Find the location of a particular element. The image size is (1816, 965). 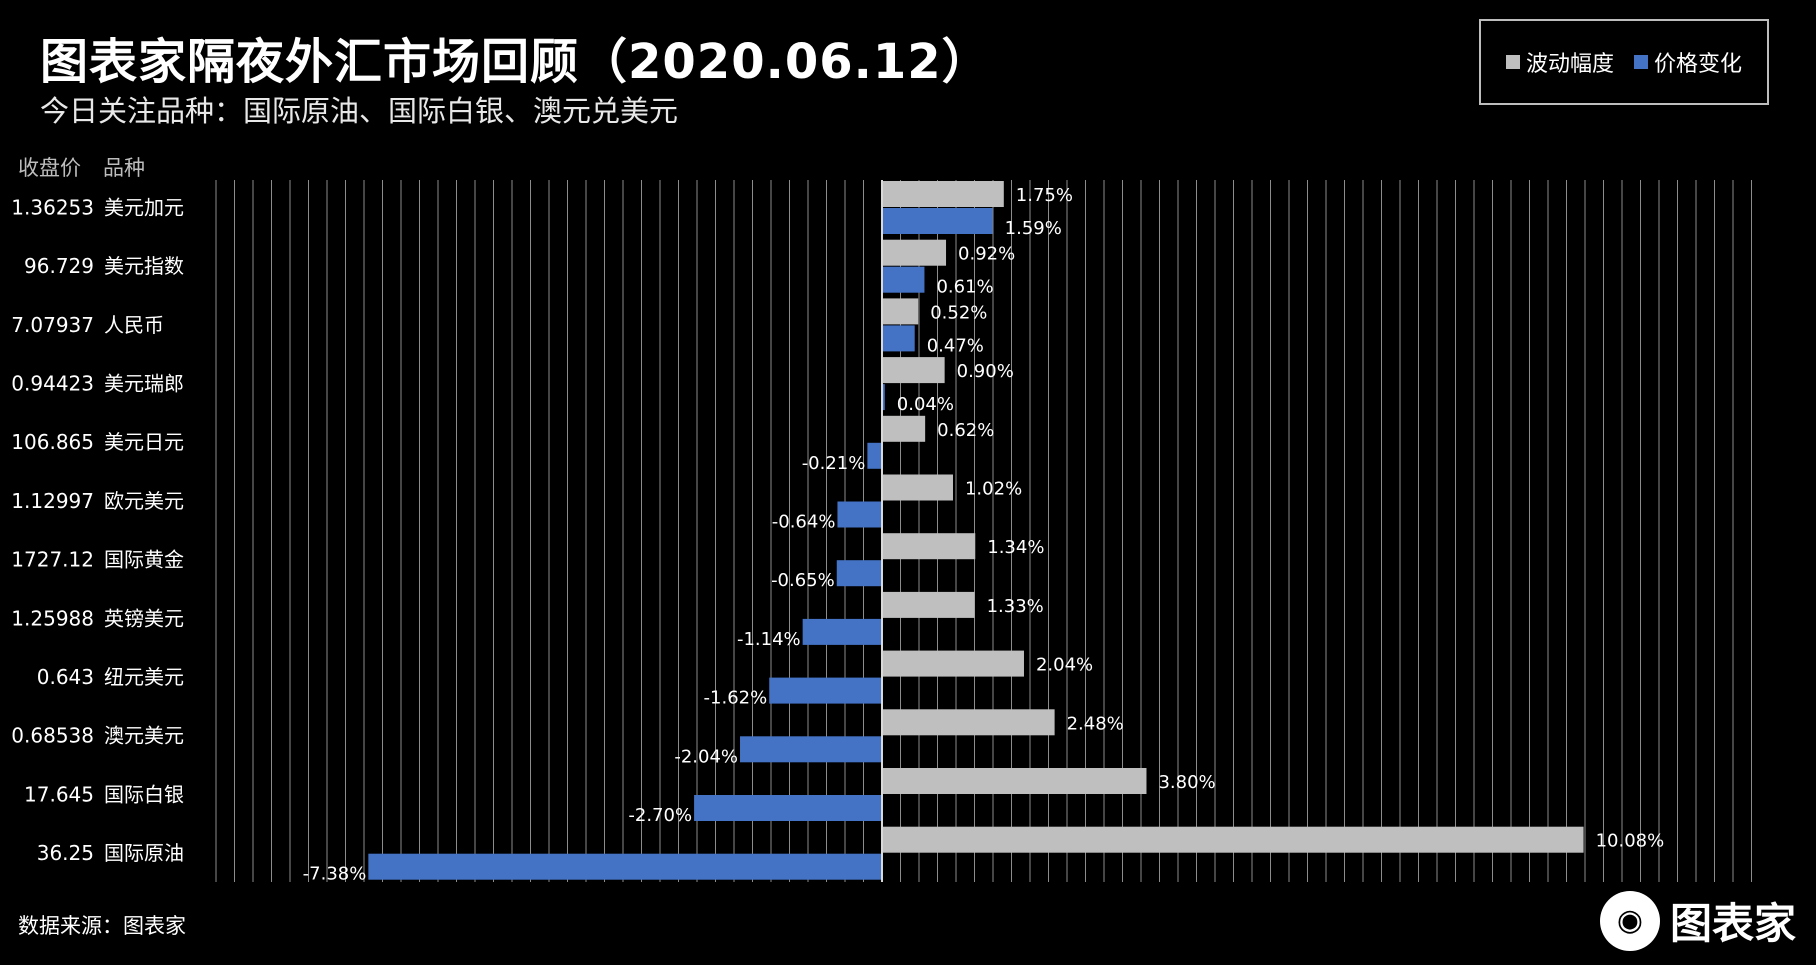

data-label-volatility: 0.62% is located at coordinates (965, 430).